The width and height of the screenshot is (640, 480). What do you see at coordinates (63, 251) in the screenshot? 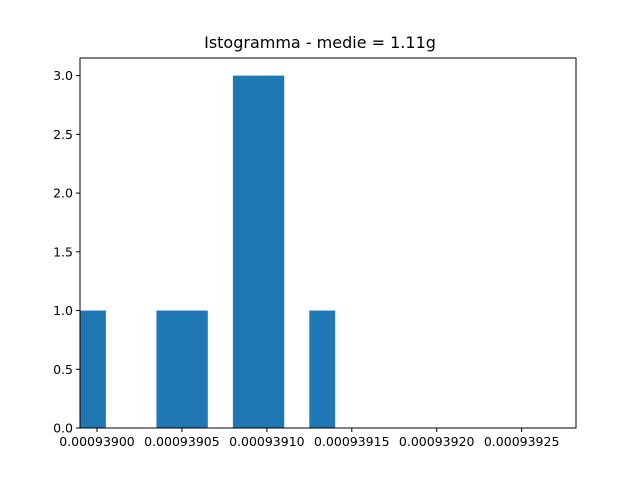
I see `y-tick-label: 1.5` at bounding box center [63, 251].